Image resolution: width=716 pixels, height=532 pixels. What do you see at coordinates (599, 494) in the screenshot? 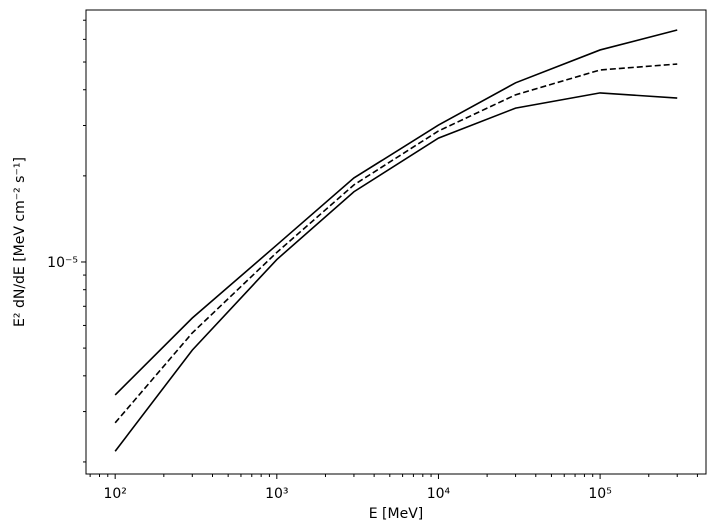
I see `x-tick-label: 10⁵` at bounding box center [599, 494].